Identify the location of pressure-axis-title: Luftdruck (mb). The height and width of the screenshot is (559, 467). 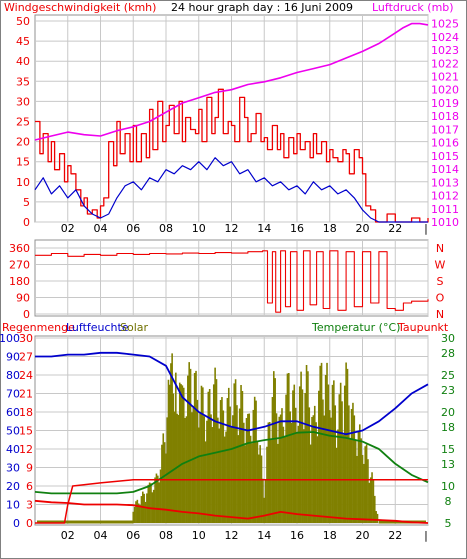
(413, 7).